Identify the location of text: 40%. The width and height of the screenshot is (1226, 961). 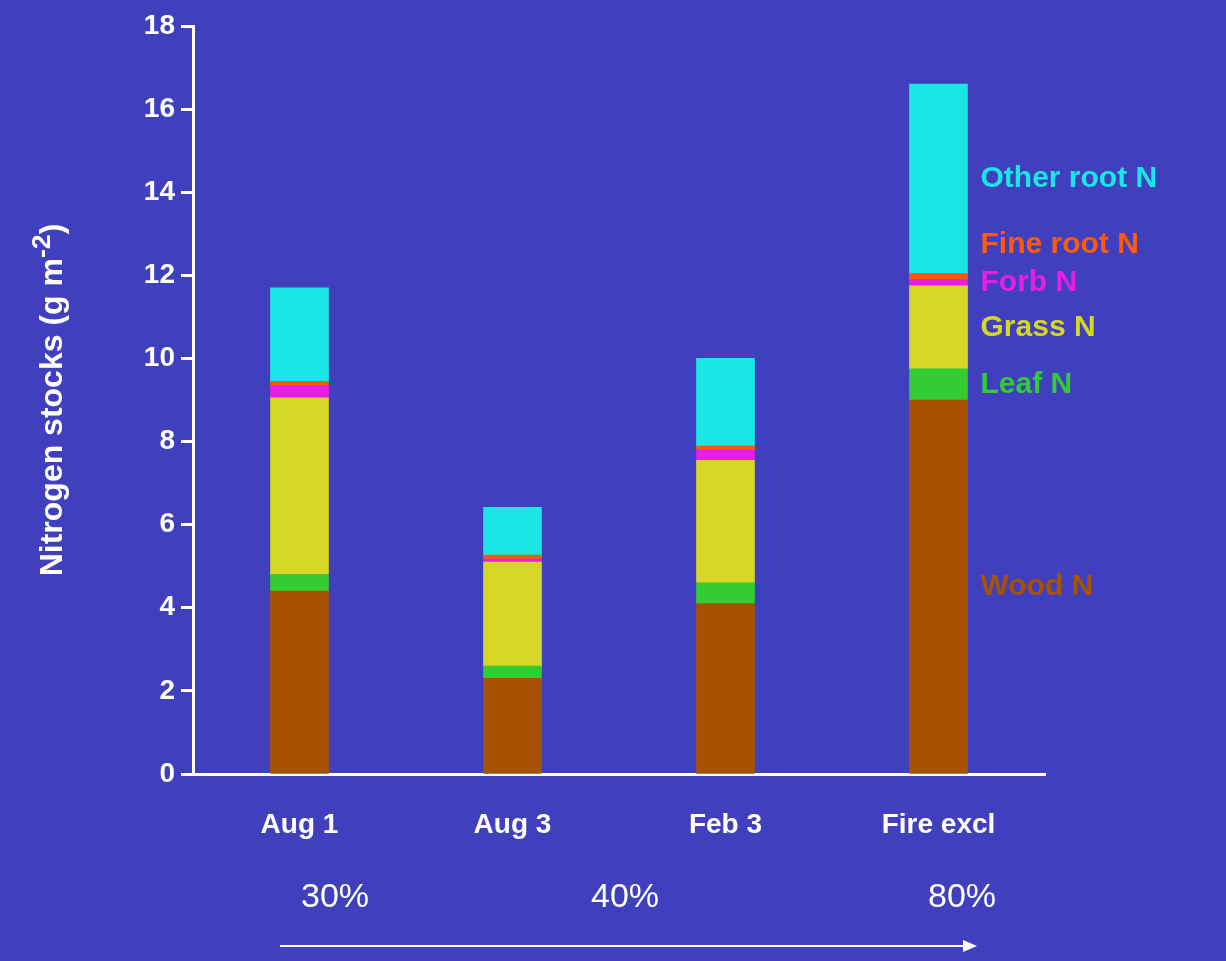
(625, 895).